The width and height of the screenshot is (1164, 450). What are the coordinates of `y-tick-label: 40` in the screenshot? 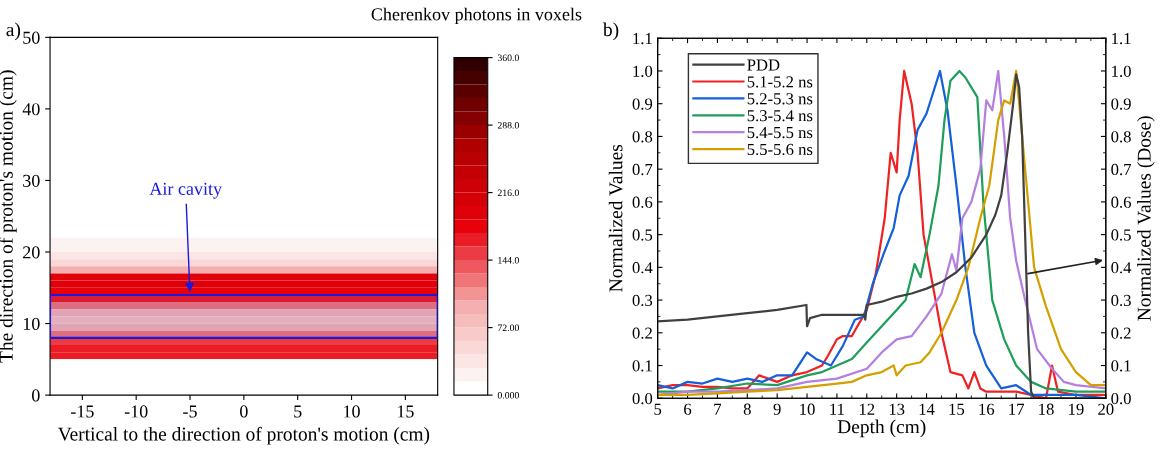 It's located at (31, 109).